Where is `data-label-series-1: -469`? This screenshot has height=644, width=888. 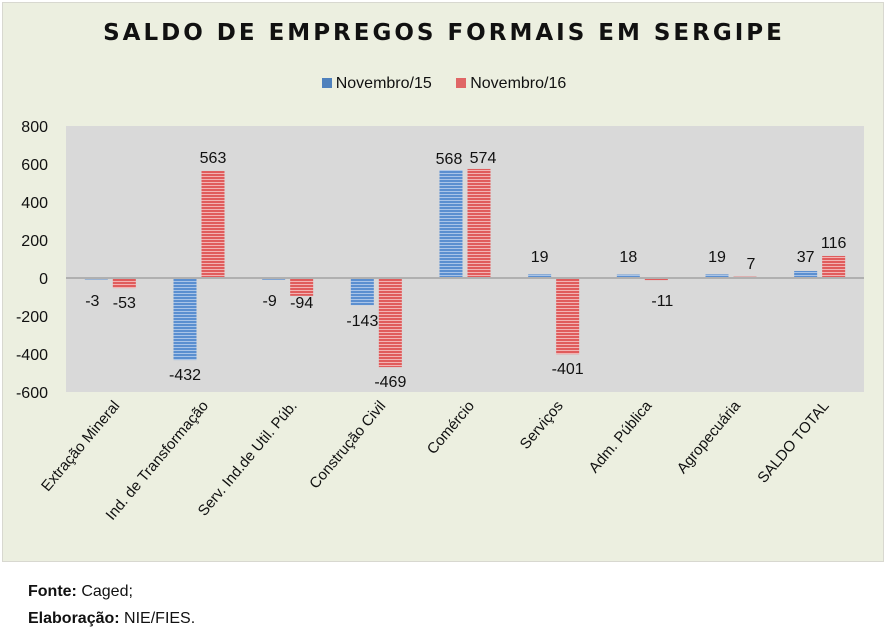
data-label-series-1: -469 is located at coordinates (390, 382).